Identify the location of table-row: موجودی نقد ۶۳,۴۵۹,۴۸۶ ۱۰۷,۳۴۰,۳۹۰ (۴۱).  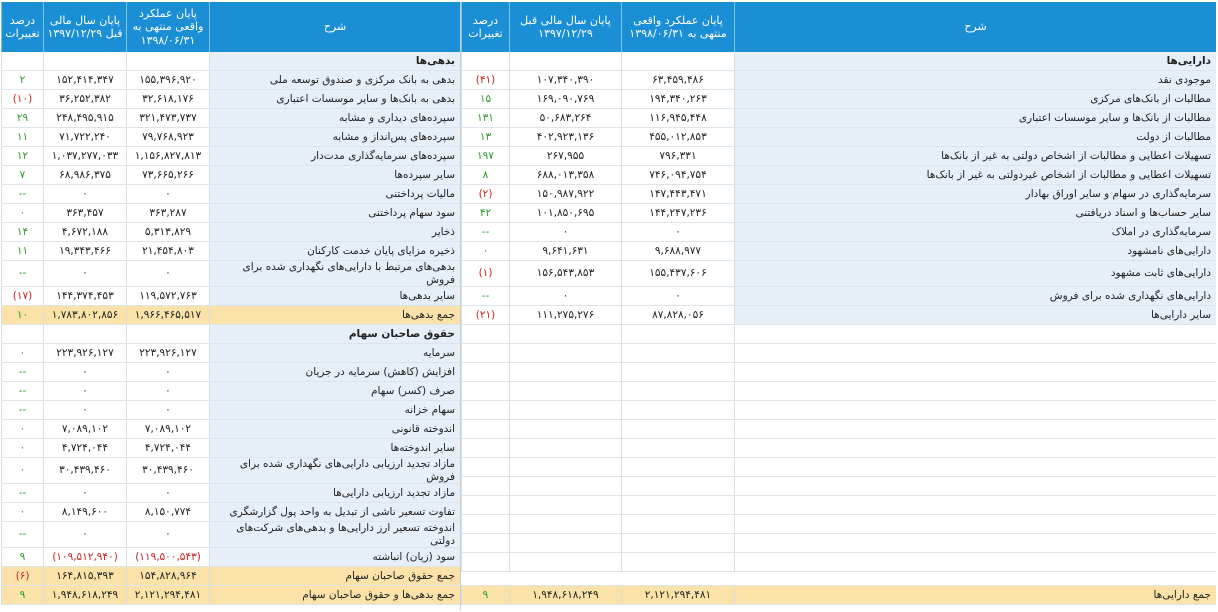
(838, 80).